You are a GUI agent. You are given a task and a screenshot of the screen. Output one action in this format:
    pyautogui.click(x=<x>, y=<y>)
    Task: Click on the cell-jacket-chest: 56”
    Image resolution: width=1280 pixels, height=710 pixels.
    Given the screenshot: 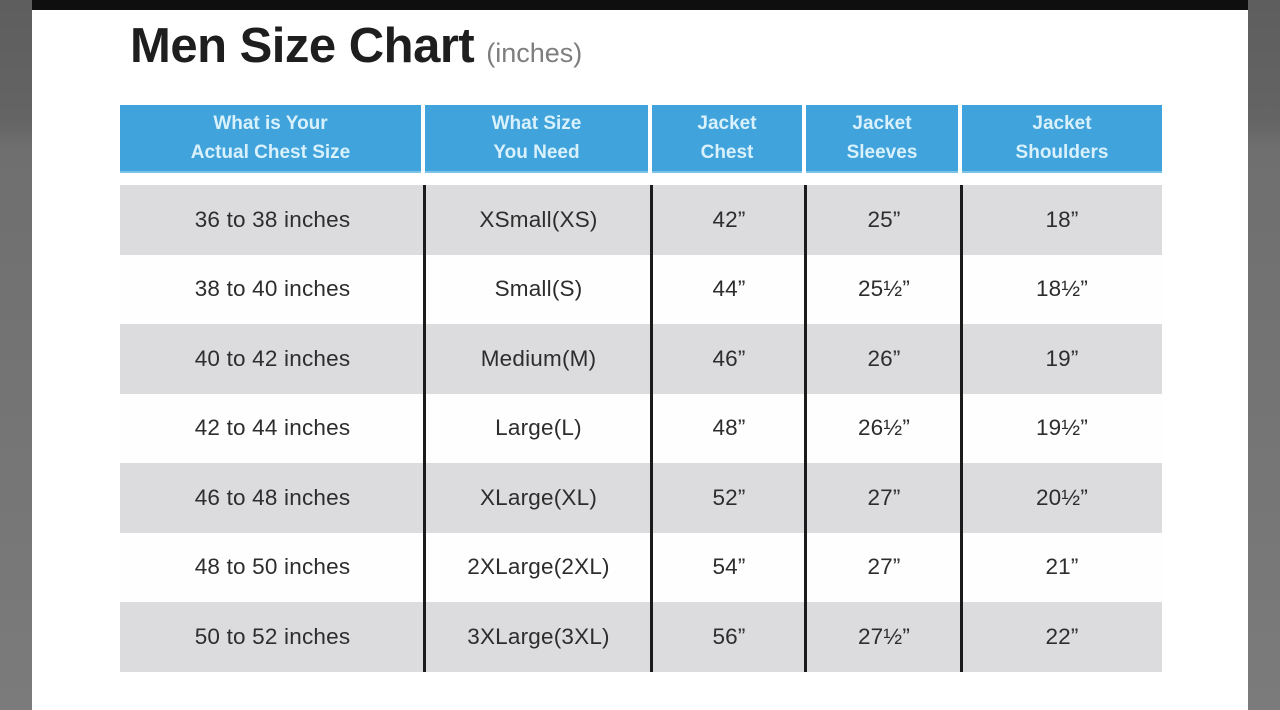 What is the action you would take?
    pyautogui.click(x=729, y=636)
    